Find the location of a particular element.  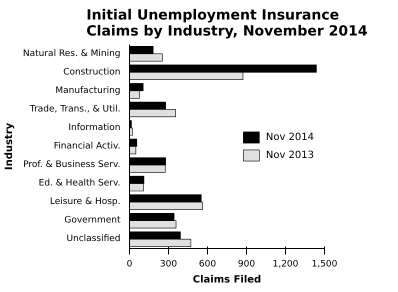

y-tick-label: Unclassified is located at coordinates (93, 239).